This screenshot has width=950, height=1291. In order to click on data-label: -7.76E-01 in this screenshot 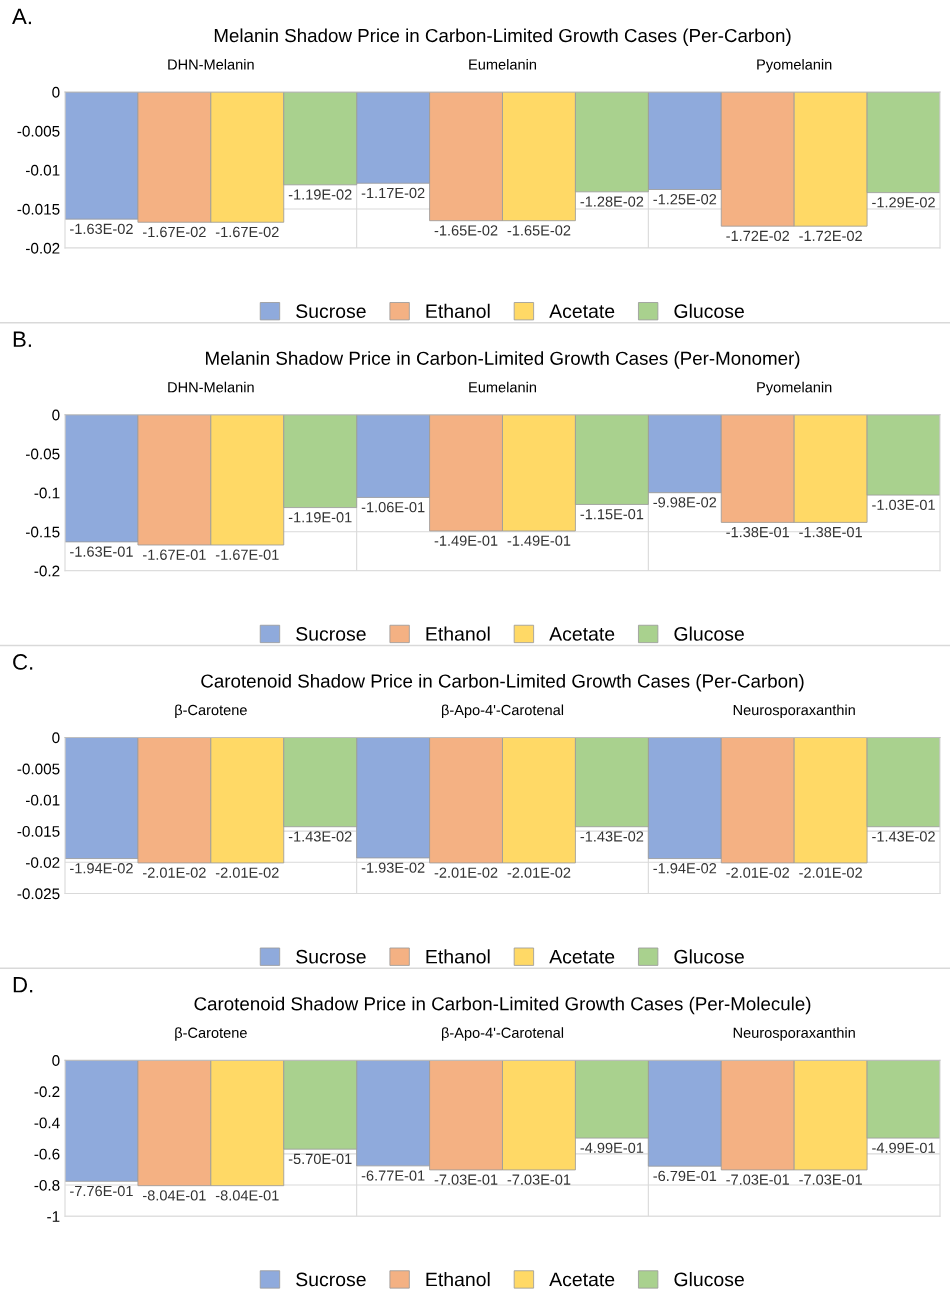, I will do `click(101, 1191)`.